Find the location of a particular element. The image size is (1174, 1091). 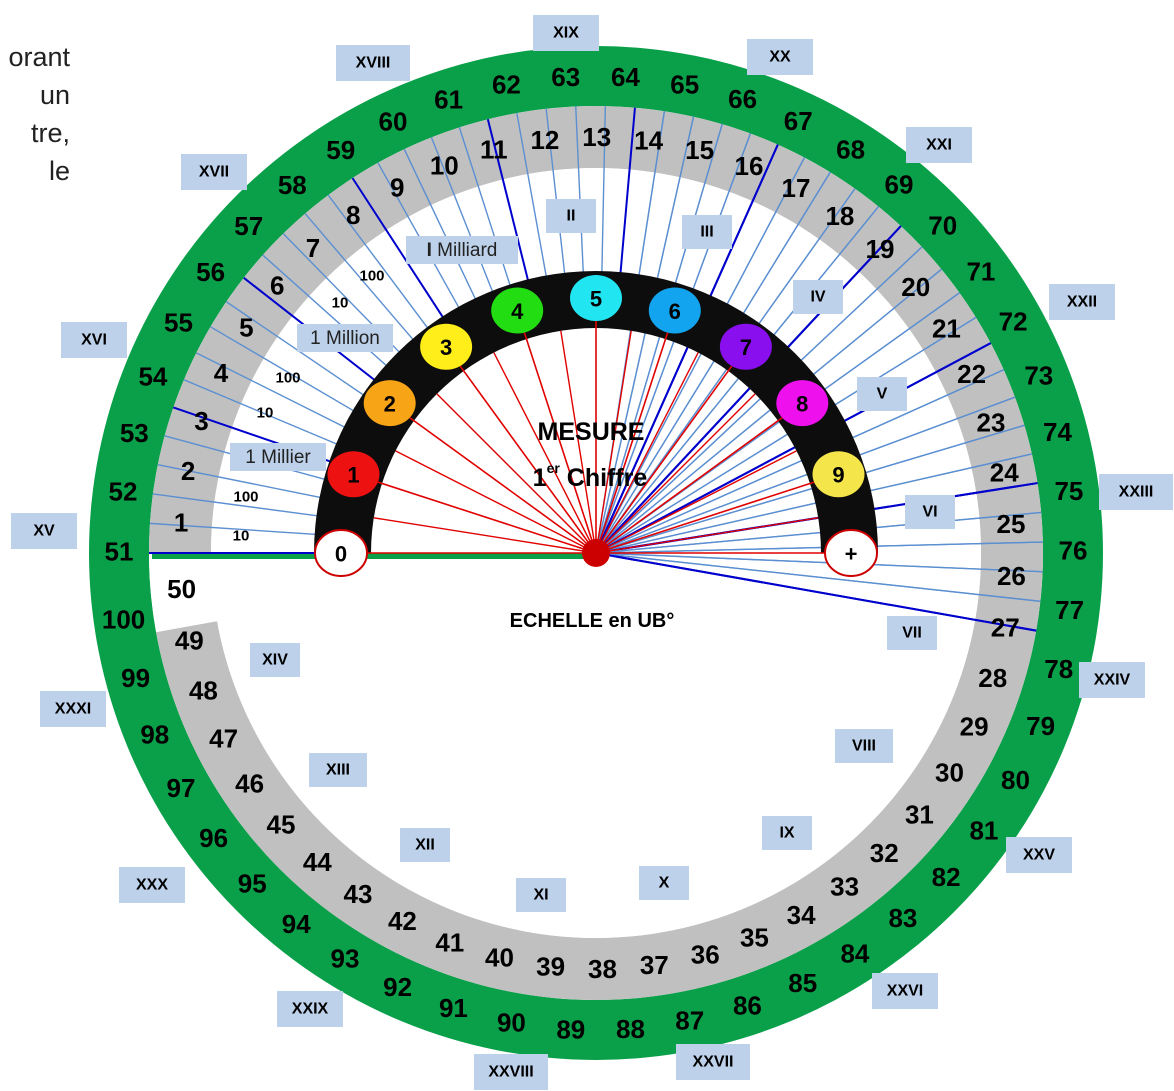

outer-number: 69 is located at coordinates (899, 185).